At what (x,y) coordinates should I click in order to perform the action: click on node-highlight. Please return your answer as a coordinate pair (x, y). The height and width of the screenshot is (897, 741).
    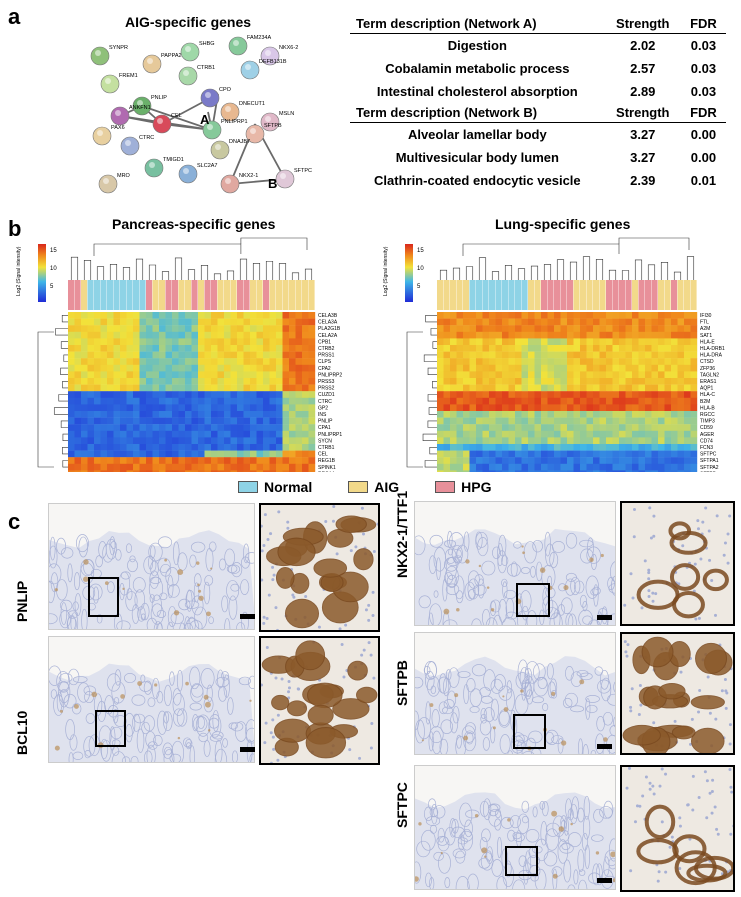
    Looking at the image, I should click on (248, 67).